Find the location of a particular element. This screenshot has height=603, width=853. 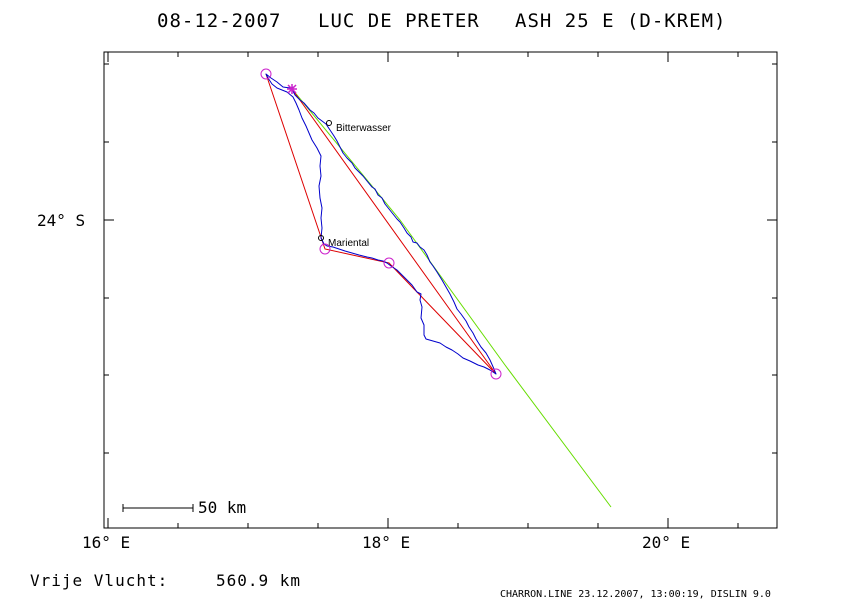

aircraft-name: ASH 25 E (D-KREM) is located at coordinates (620, 21).